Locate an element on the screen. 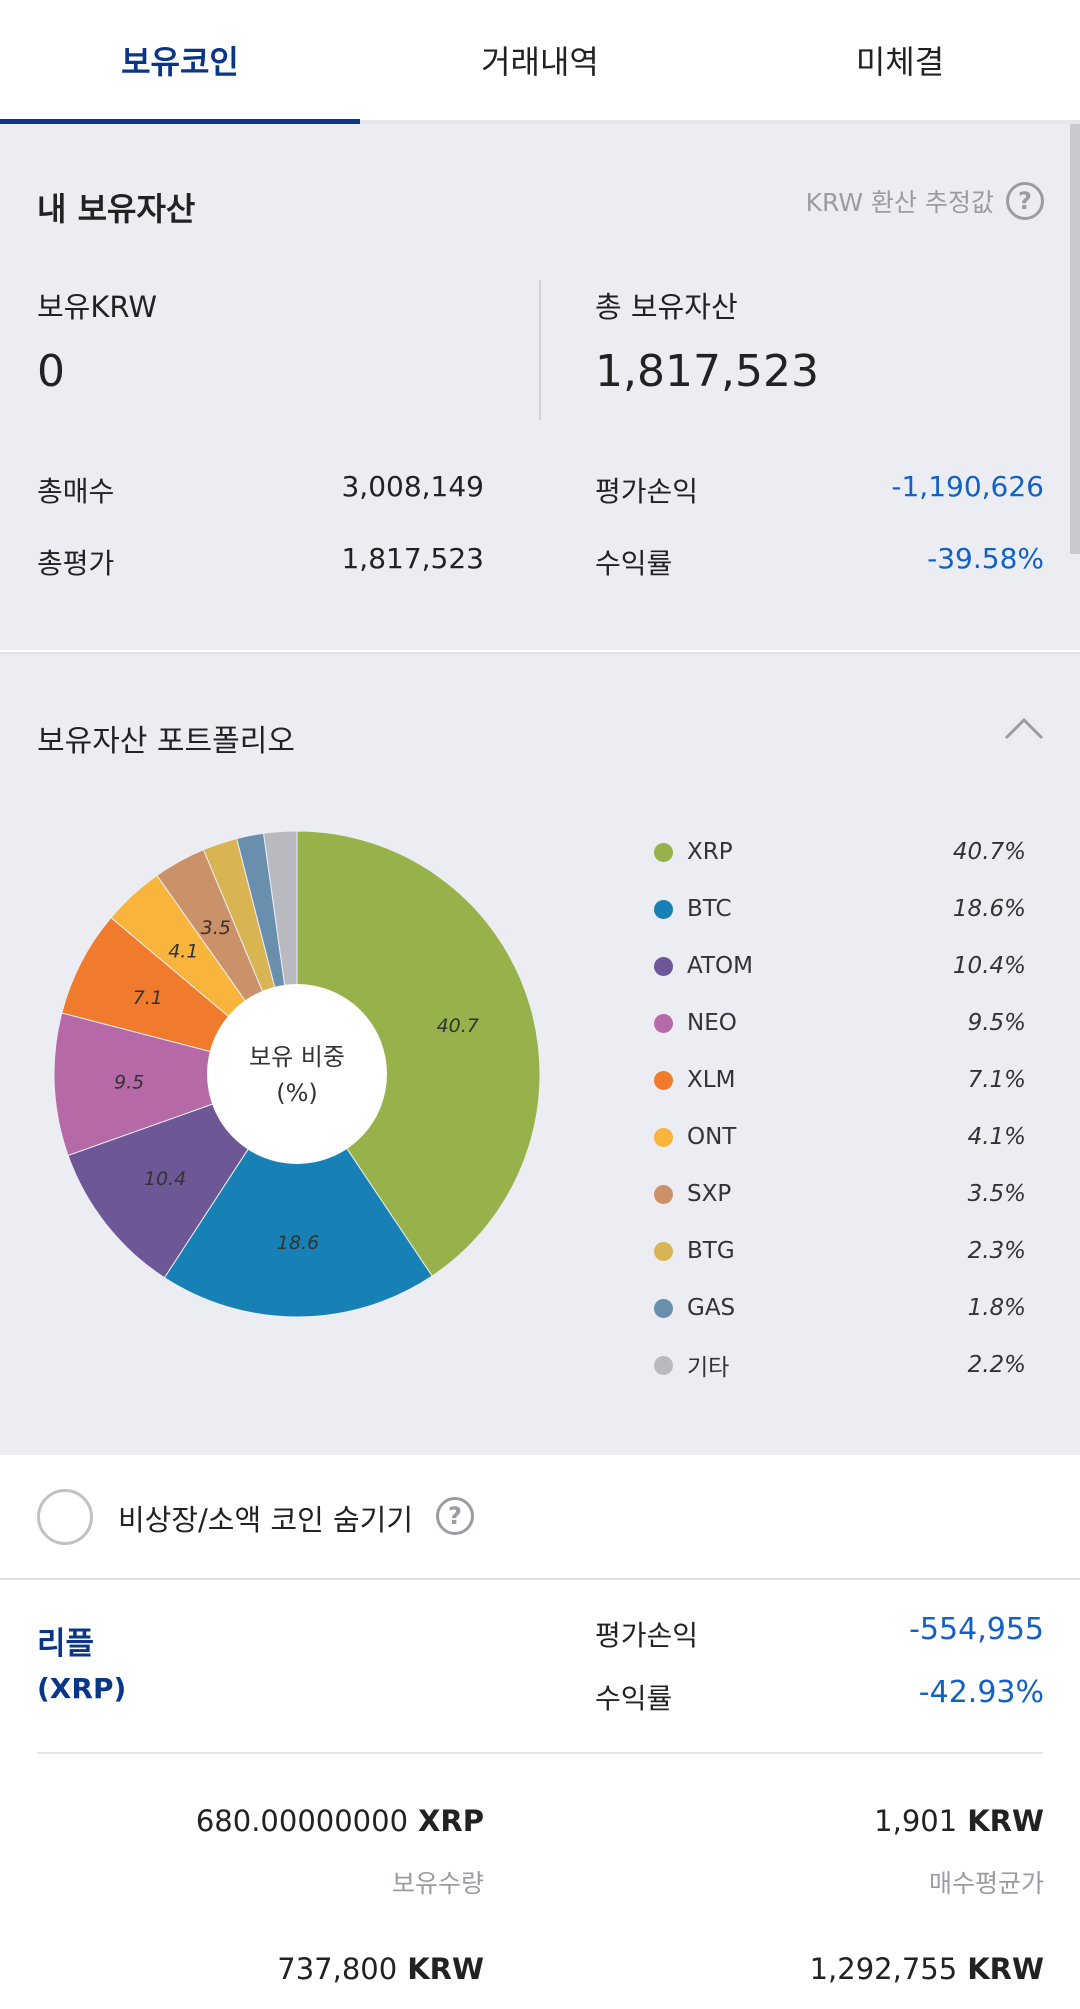 The height and width of the screenshot is (2009, 1080). coin-pnl-label: 평가손익 is located at coordinates (647, 1635).